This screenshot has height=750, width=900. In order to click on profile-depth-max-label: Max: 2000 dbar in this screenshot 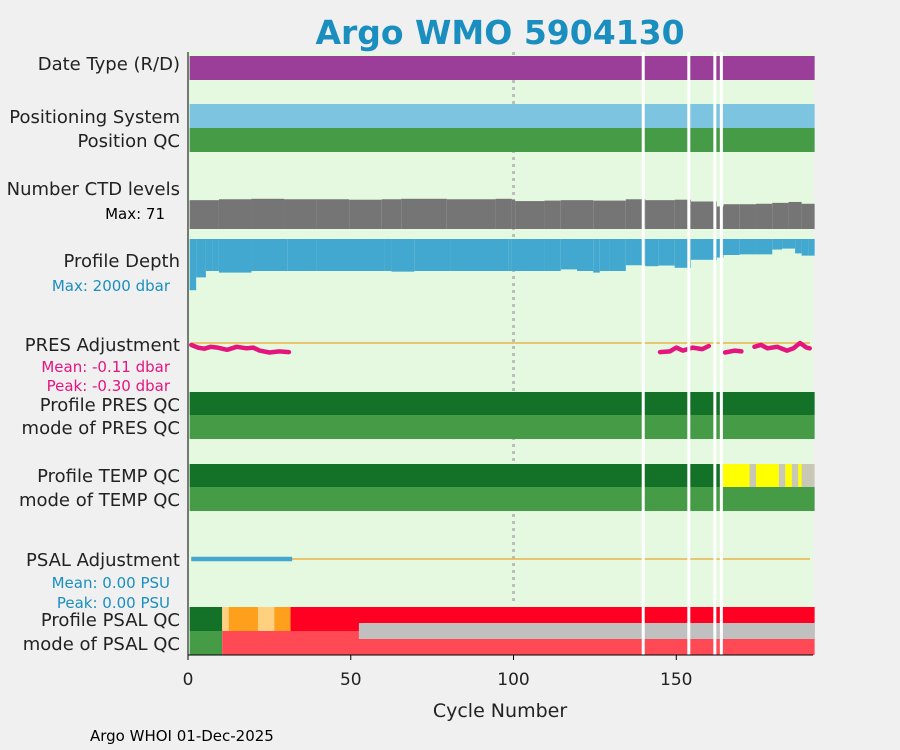, I will do `click(111, 286)`.